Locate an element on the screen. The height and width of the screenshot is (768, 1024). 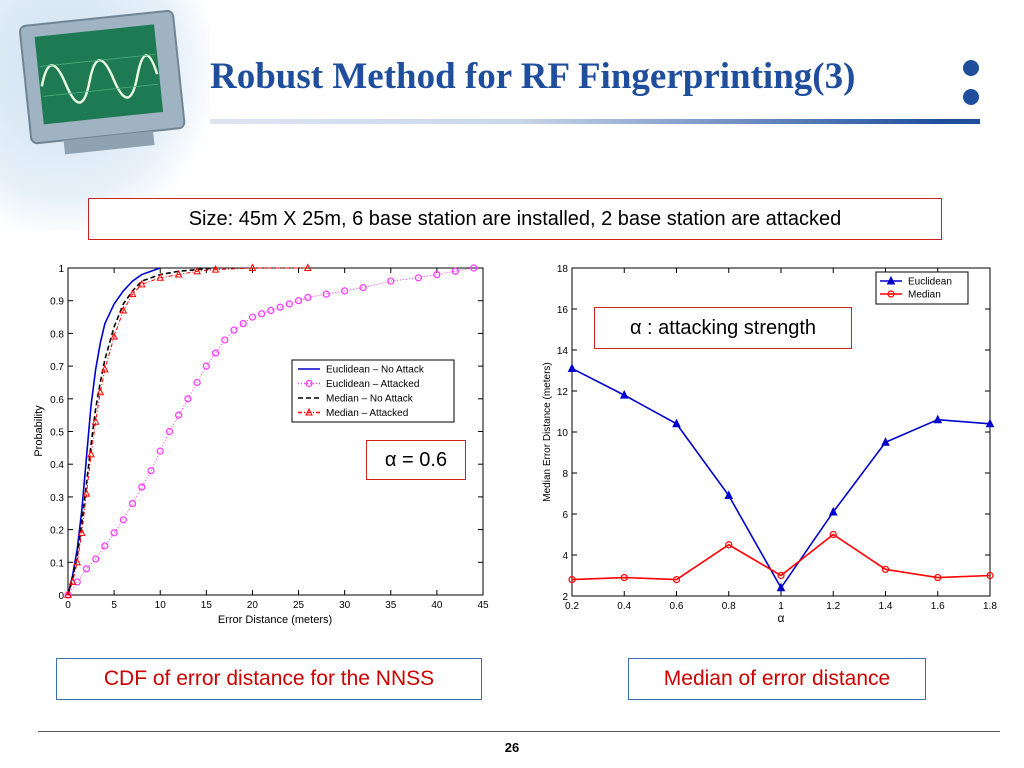
x-tick-label: 40 is located at coordinates (437, 605).